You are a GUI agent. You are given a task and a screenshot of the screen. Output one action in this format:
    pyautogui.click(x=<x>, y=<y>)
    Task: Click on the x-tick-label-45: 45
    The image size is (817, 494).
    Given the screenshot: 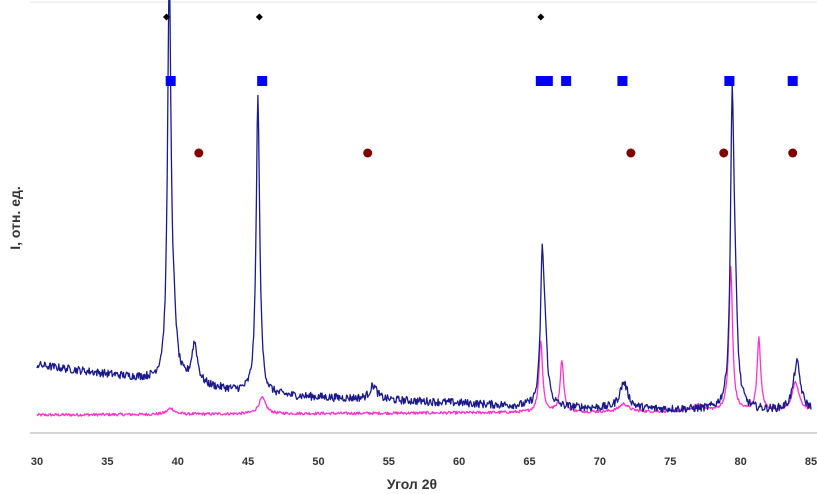 What is the action you would take?
    pyautogui.click(x=248, y=462)
    